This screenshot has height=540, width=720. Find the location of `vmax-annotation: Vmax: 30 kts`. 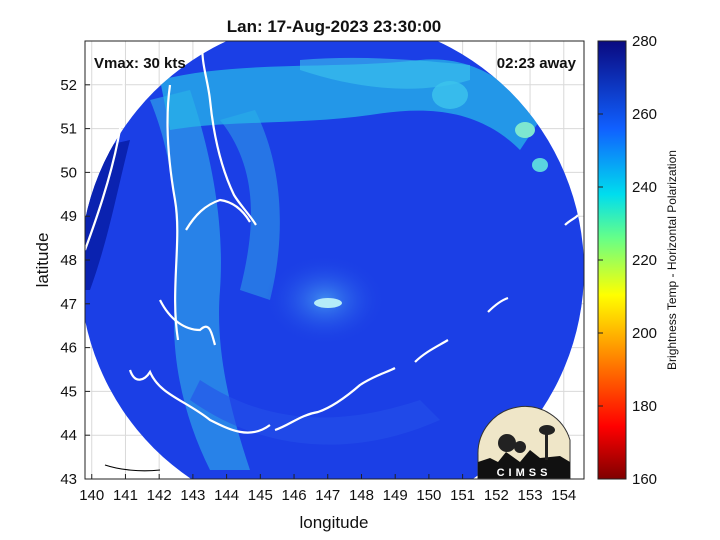

vmax-annotation: Vmax: 30 kts is located at coordinates (140, 63).